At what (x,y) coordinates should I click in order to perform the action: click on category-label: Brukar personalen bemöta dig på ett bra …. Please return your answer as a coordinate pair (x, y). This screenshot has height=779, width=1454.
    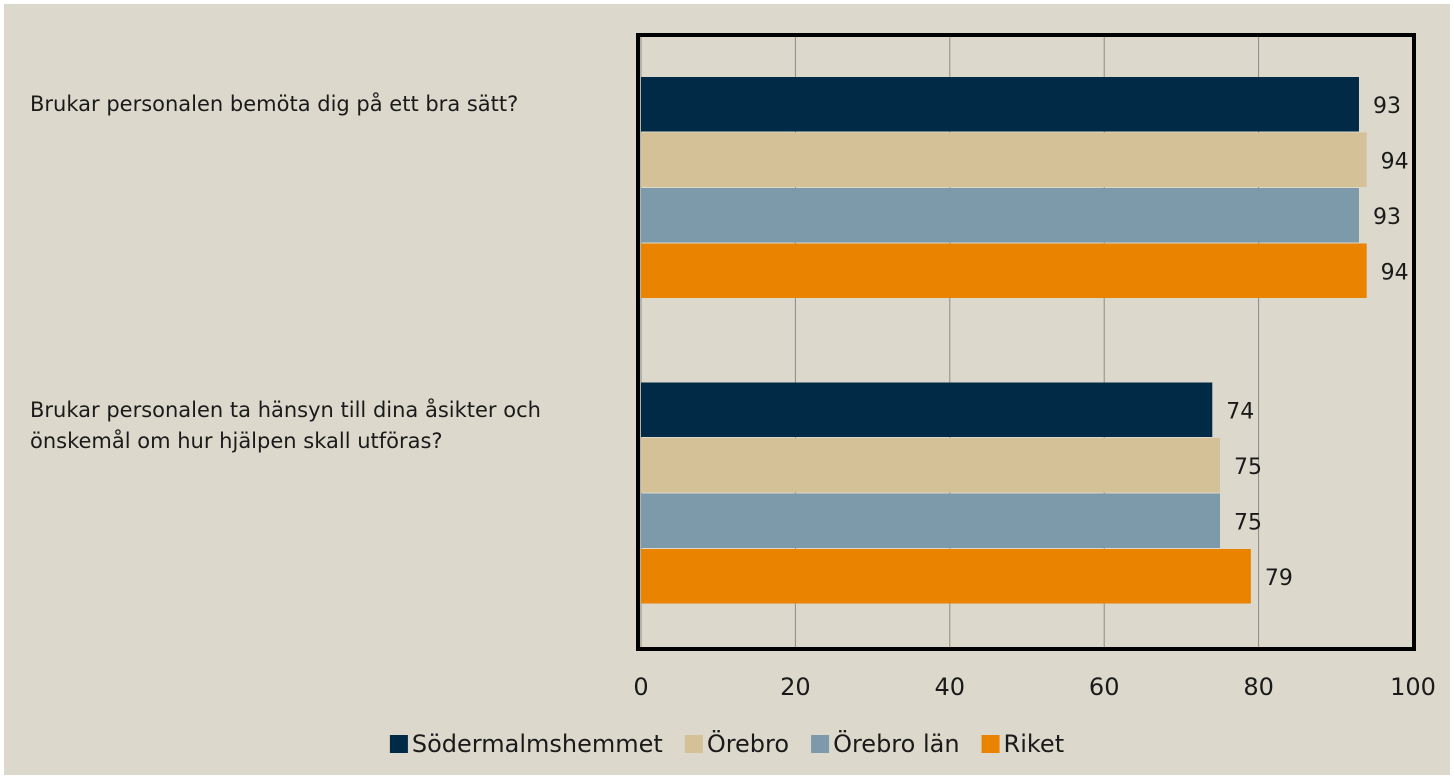
    Looking at the image, I should click on (274, 104).